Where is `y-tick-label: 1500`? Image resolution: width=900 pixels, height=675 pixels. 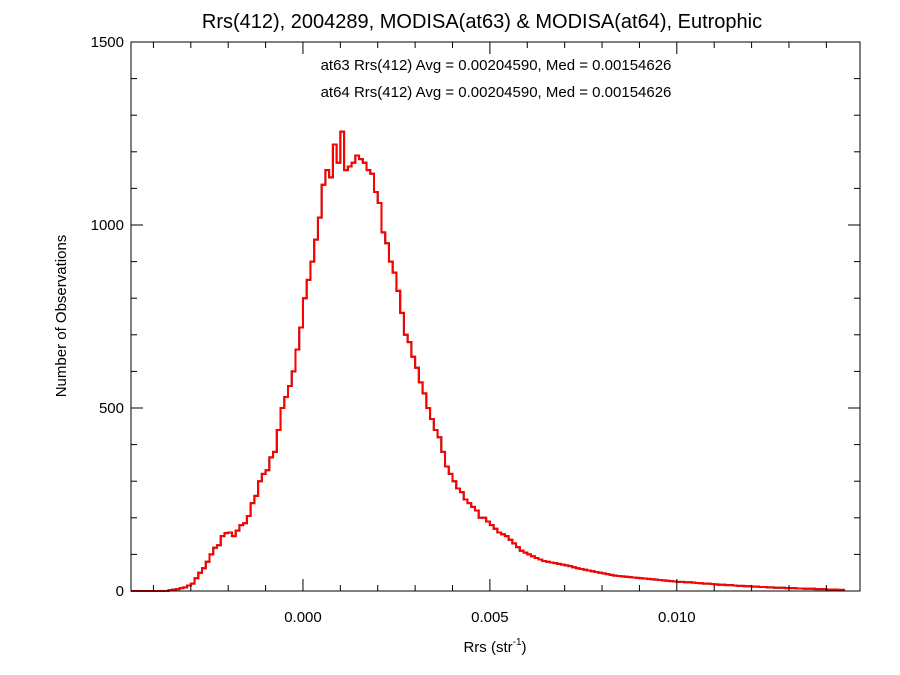 y-tick-label: 1500 is located at coordinates (107, 42).